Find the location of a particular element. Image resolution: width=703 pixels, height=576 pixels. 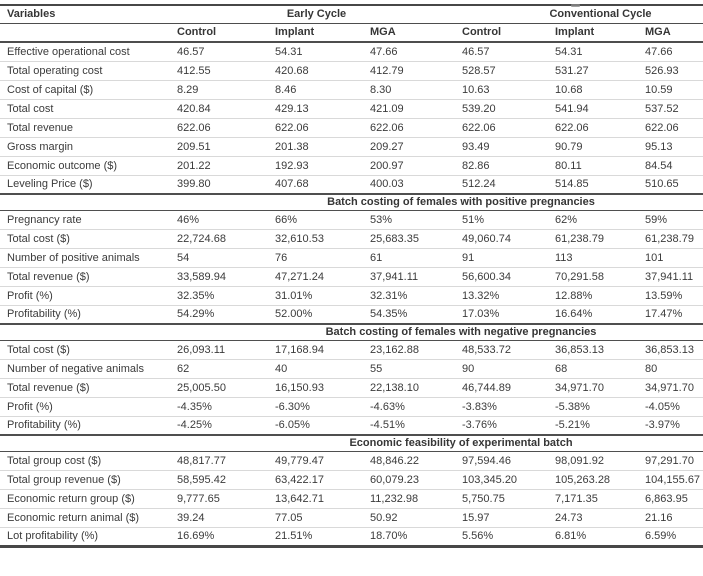

section-spacer is located at coordinates (85, 202).